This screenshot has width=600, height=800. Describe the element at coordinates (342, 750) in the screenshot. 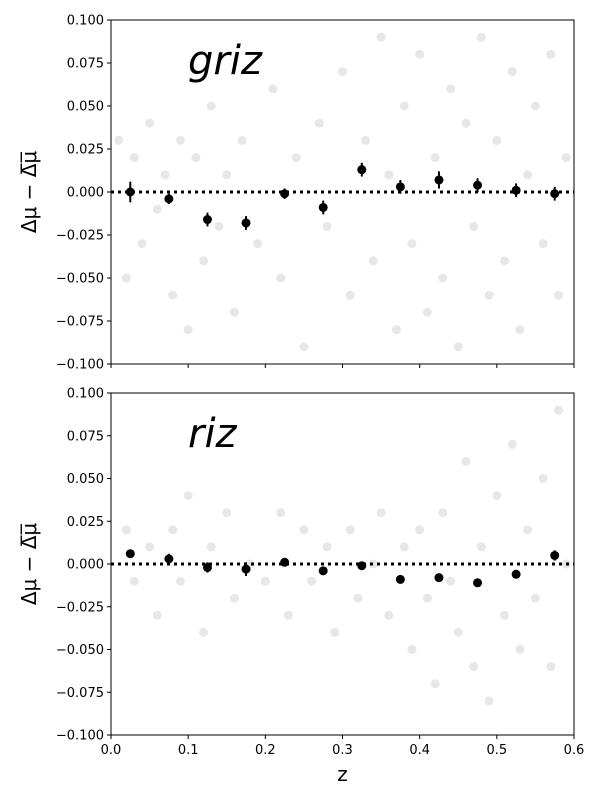

I see `x-tick-label: 0.3` at that location.